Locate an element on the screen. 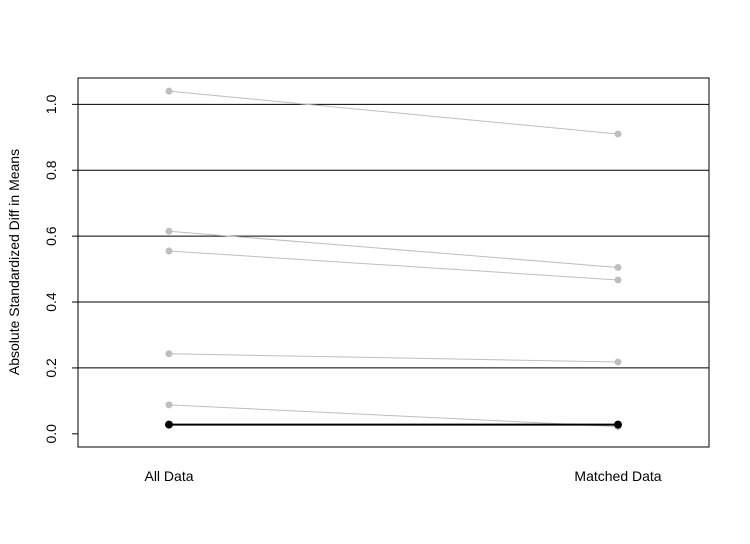  y-axis: 0.0 0.2 0.4 0.6 0.8 1.0 is located at coordinates (60, 269).